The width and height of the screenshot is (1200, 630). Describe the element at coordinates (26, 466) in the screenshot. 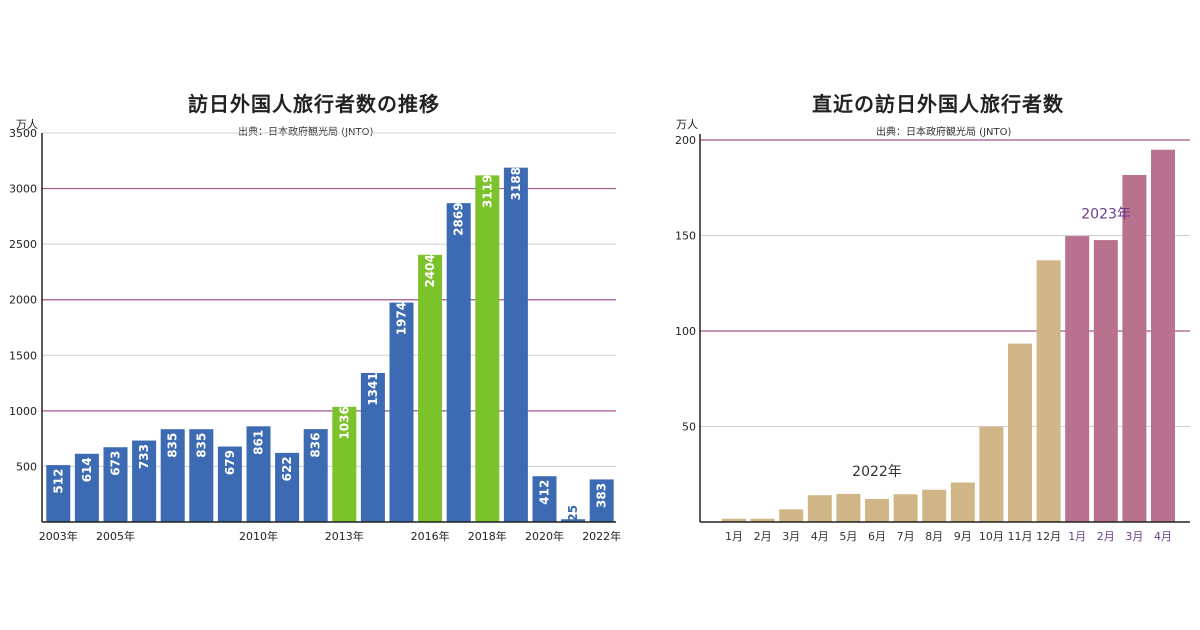

I see `left-y-tick-label: 500` at that location.